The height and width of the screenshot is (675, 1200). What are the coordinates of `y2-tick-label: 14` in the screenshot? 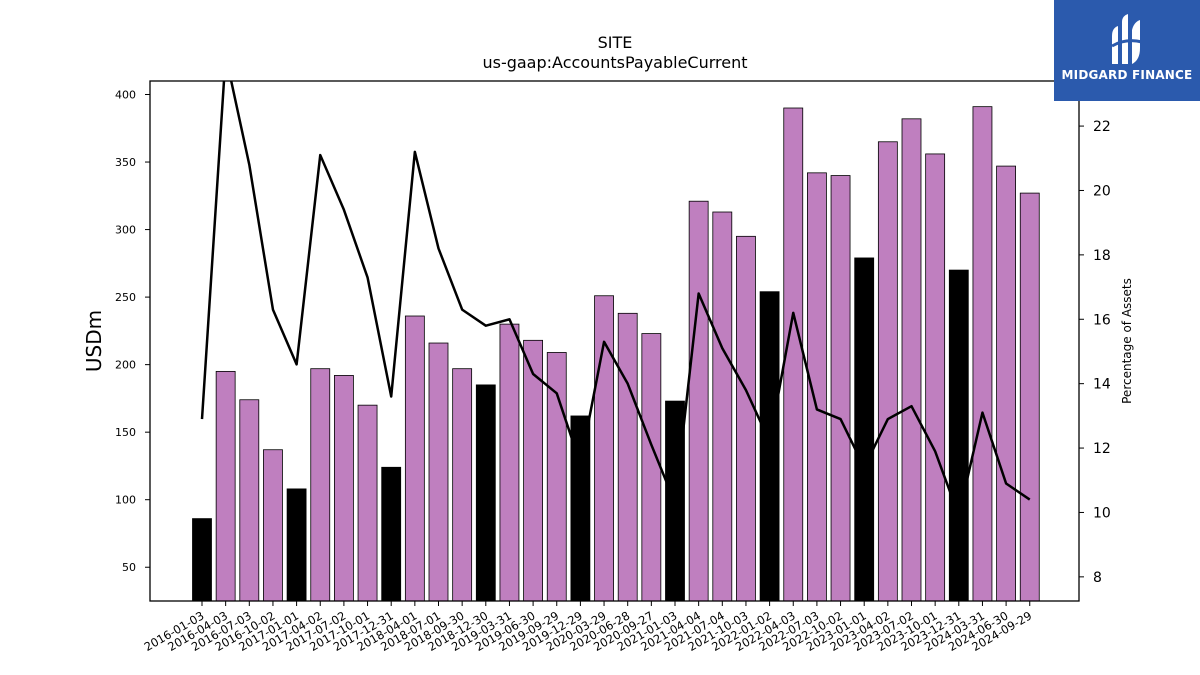 It's located at (1102, 385).